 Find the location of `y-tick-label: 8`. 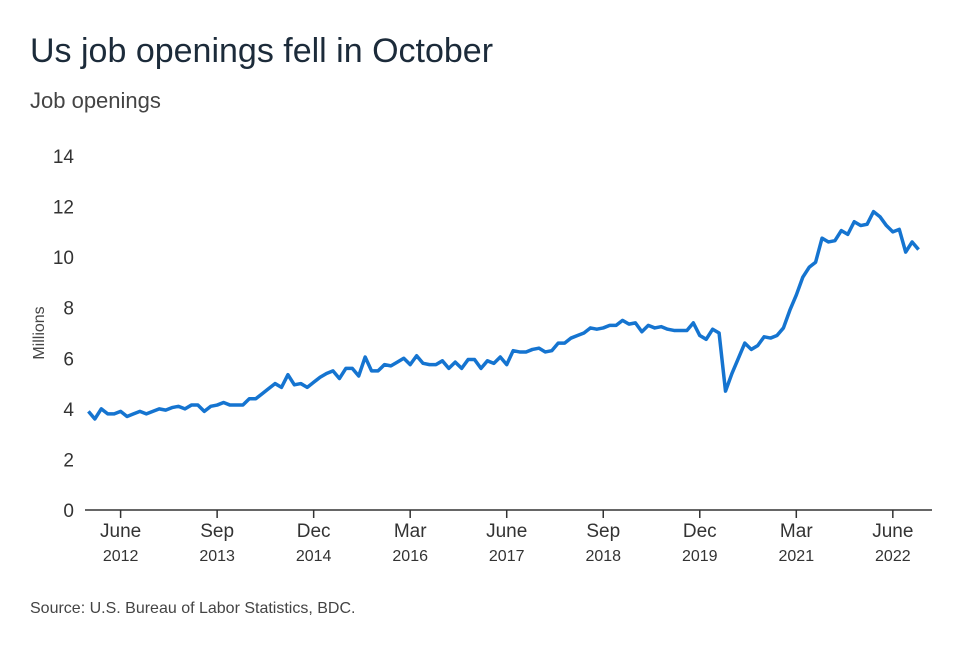

y-tick-label: 8 is located at coordinates (68, 309).